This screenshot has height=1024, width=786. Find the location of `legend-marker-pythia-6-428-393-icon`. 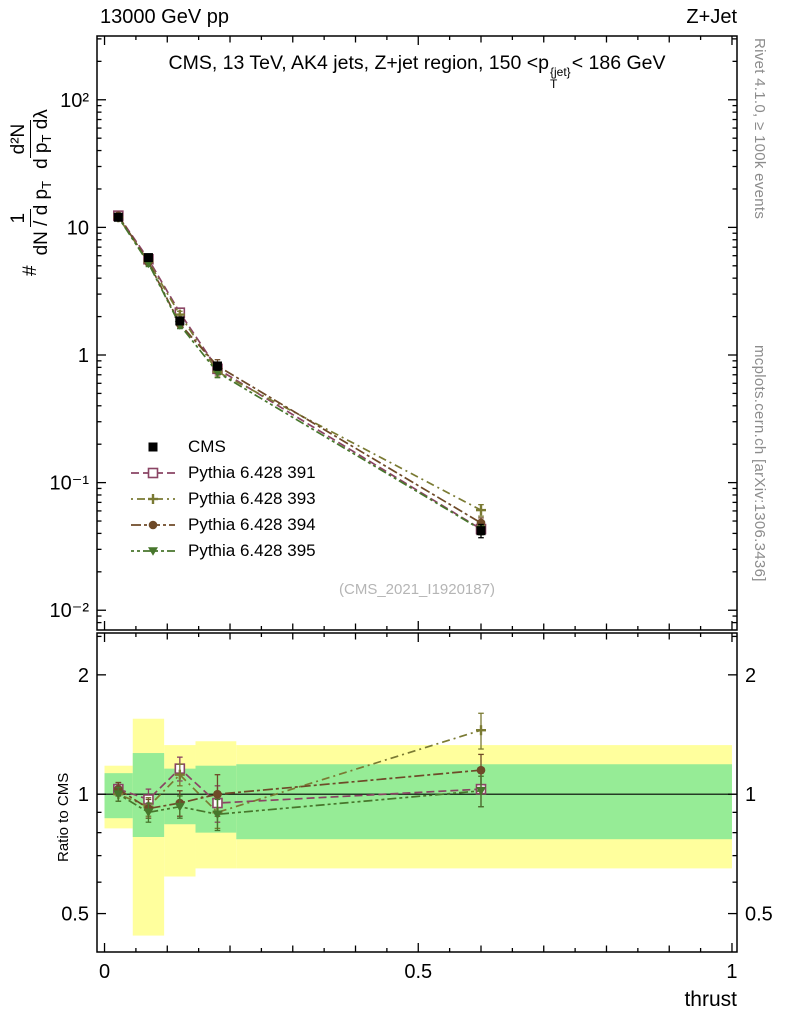

legend-marker-pythia-6-428-393-icon is located at coordinates (153, 499).